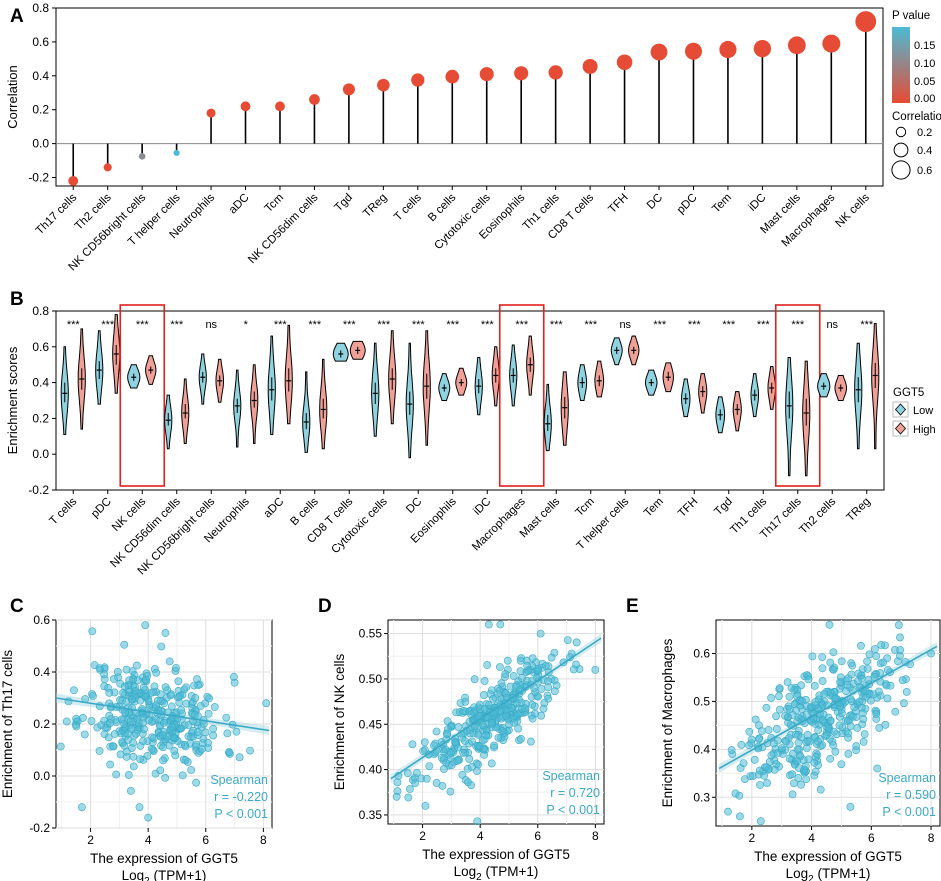 Image resolution: width=941 pixels, height=881 pixels. What do you see at coordinates (241, 814) in the screenshot?
I see `stat-label: P < 0.001` at bounding box center [241, 814].